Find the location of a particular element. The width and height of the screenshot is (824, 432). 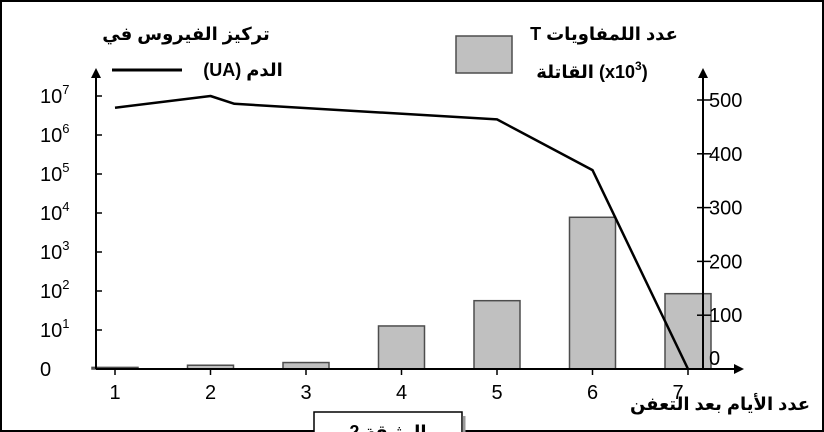

x-tick-label: 2 is located at coordinates (210, 393).